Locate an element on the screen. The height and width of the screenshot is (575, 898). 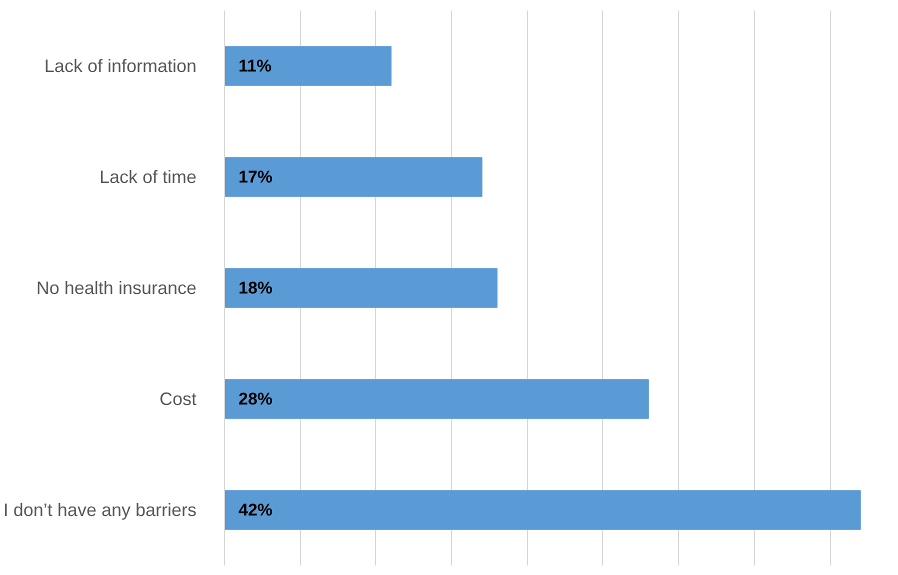
y-tick-label: No health insurance is located at coordinates (116, 288).